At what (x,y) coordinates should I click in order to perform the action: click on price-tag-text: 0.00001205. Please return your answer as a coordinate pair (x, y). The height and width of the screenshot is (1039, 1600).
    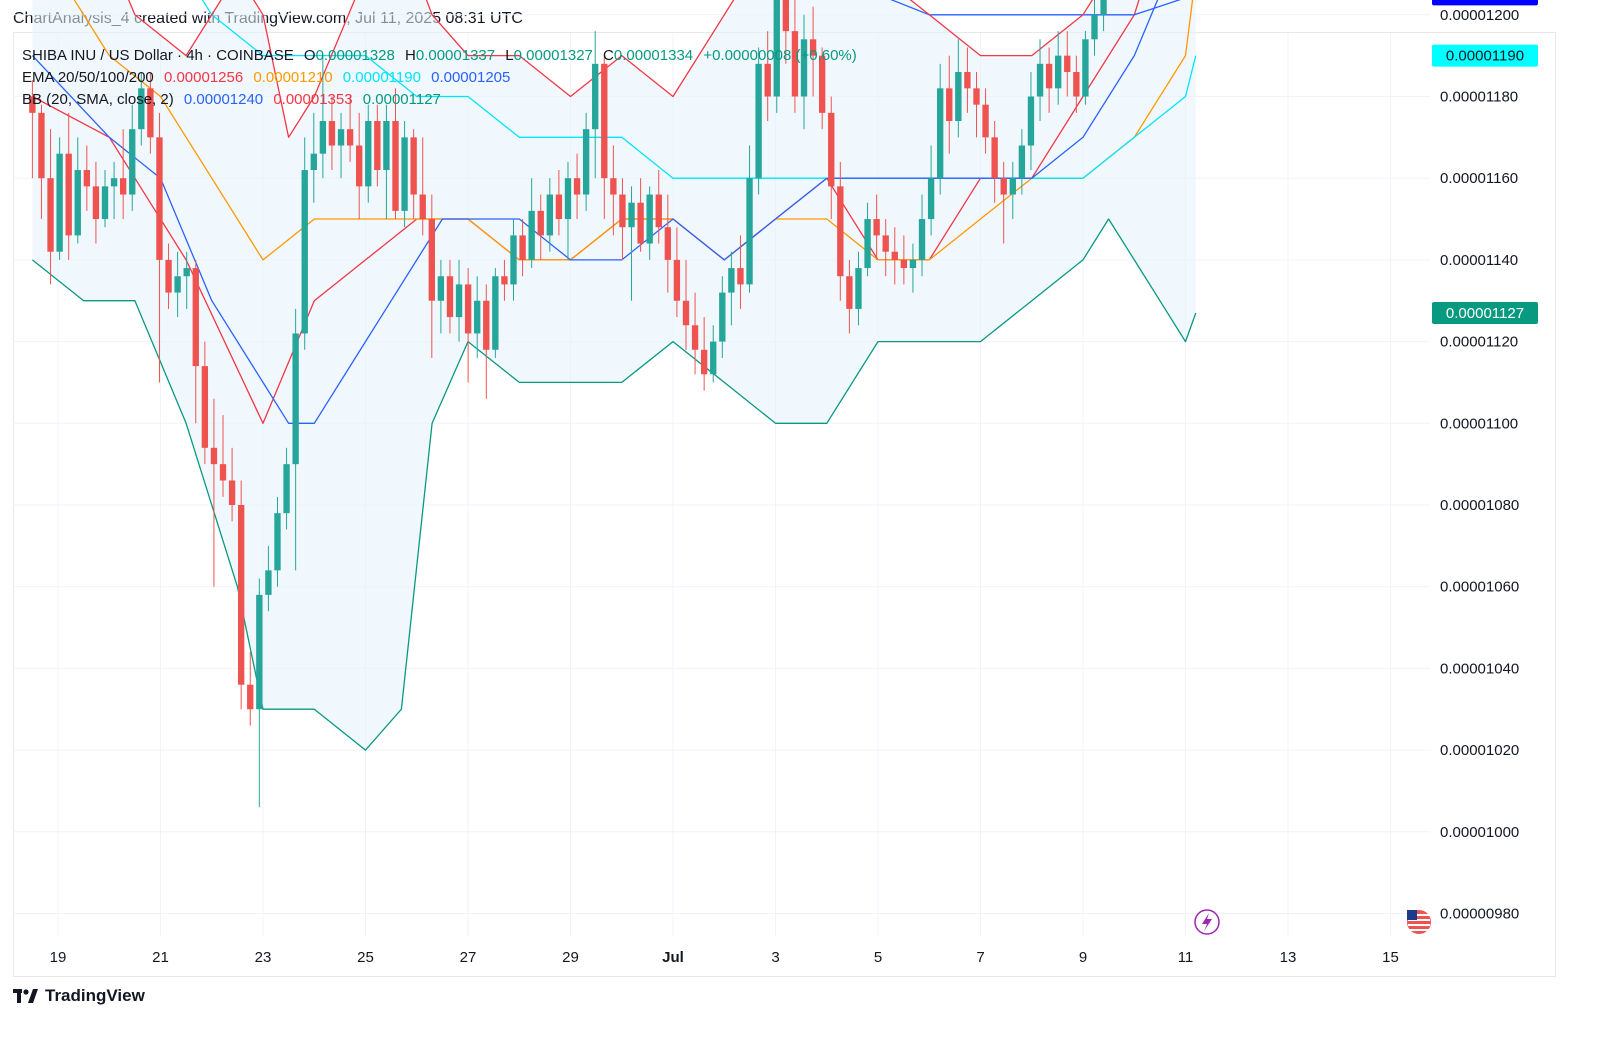
    Looking at the image, I should click on (1484, 1).